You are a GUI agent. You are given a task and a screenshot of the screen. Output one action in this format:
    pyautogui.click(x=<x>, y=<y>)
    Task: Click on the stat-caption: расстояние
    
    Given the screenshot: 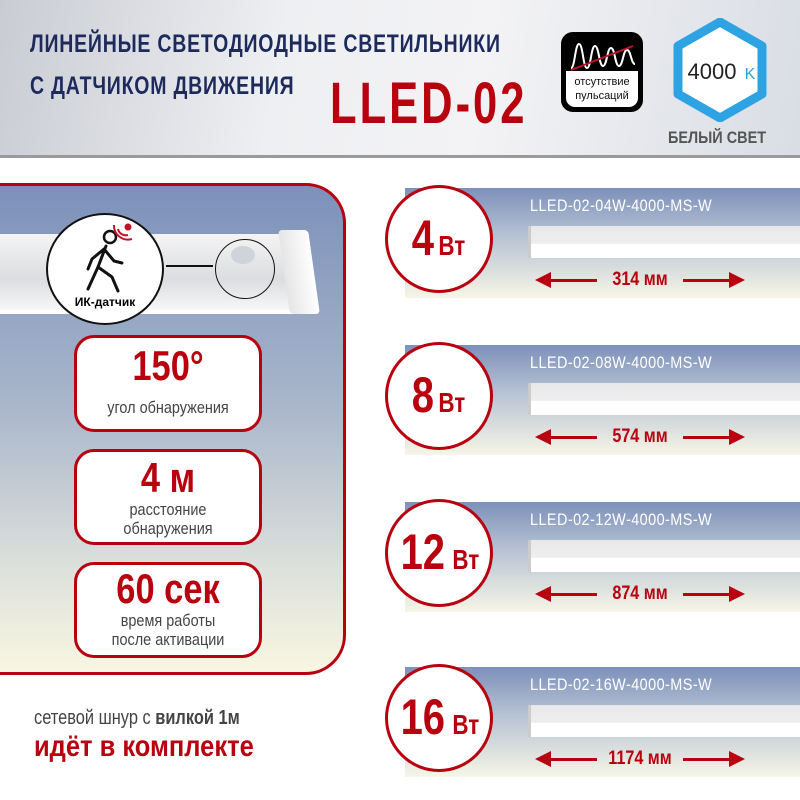 What is the action you would take?
    pyautogui.click(x=168, y=509)
    